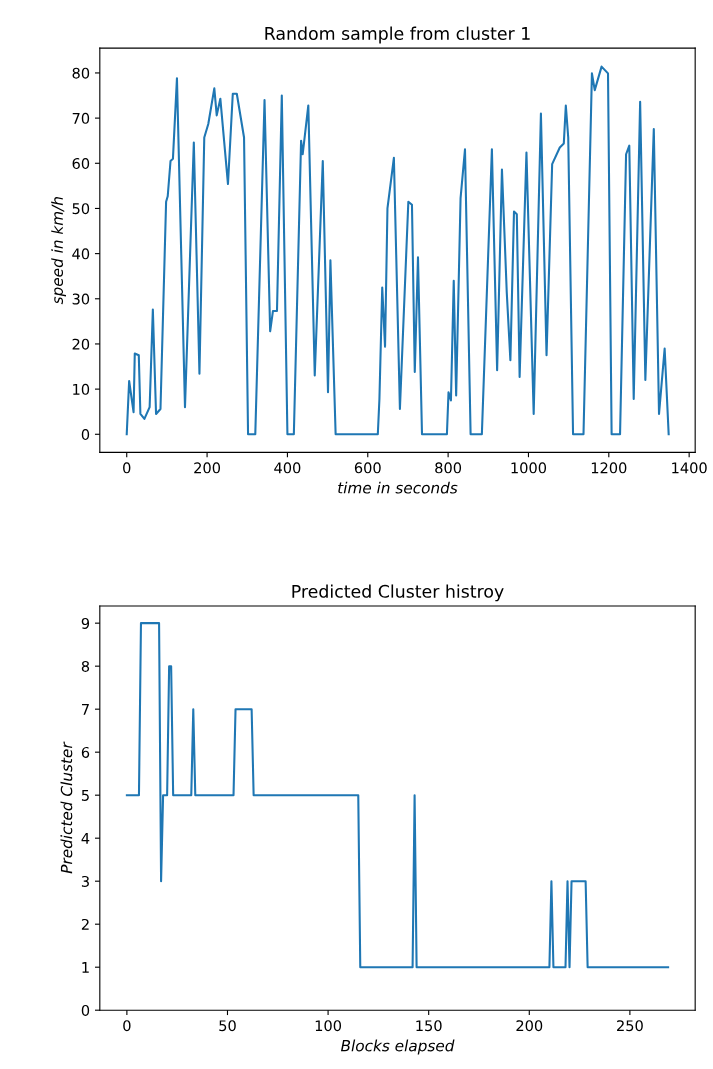 The height and width of the screenshot is (1069, 713). What do you see at coordinates (85, 881) in the screenshot?
I see `y-tick-label: 3` at bounding box center [85, 881].